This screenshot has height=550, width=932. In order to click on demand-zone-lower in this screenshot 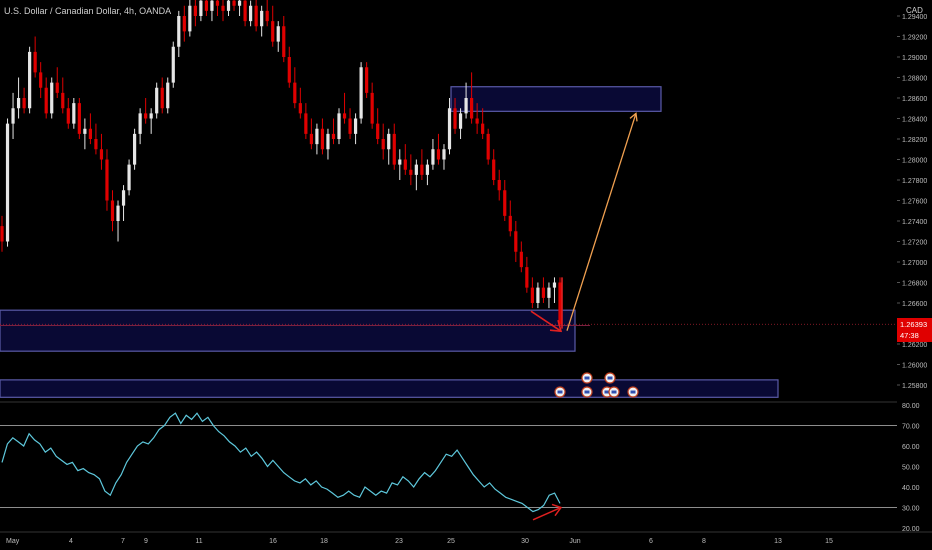, I will do `click(389, 388)`.